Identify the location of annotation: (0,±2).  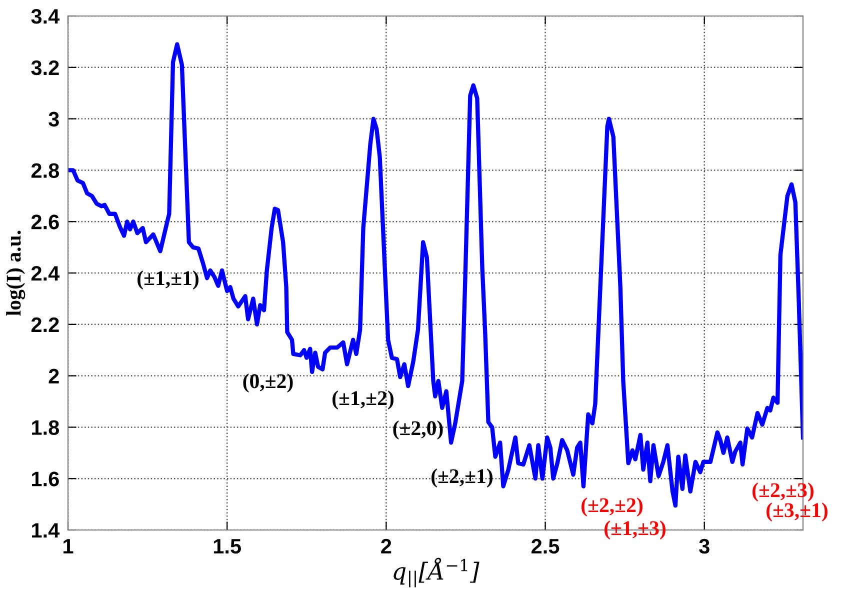
(268, 383).